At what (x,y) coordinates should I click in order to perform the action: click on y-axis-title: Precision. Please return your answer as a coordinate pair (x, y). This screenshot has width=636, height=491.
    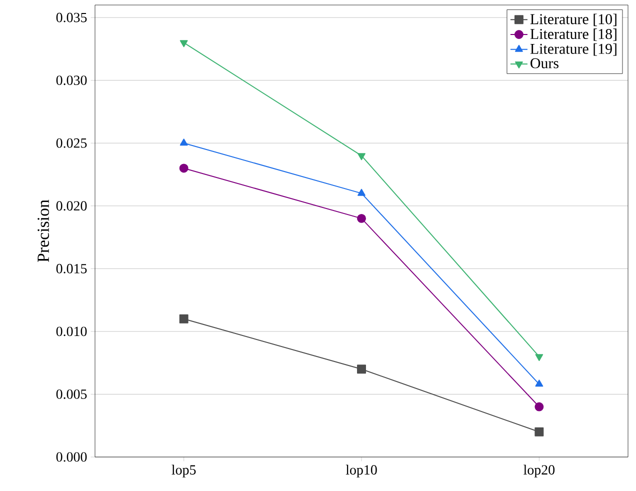
    Looking at the image, I should click on (44, 231).